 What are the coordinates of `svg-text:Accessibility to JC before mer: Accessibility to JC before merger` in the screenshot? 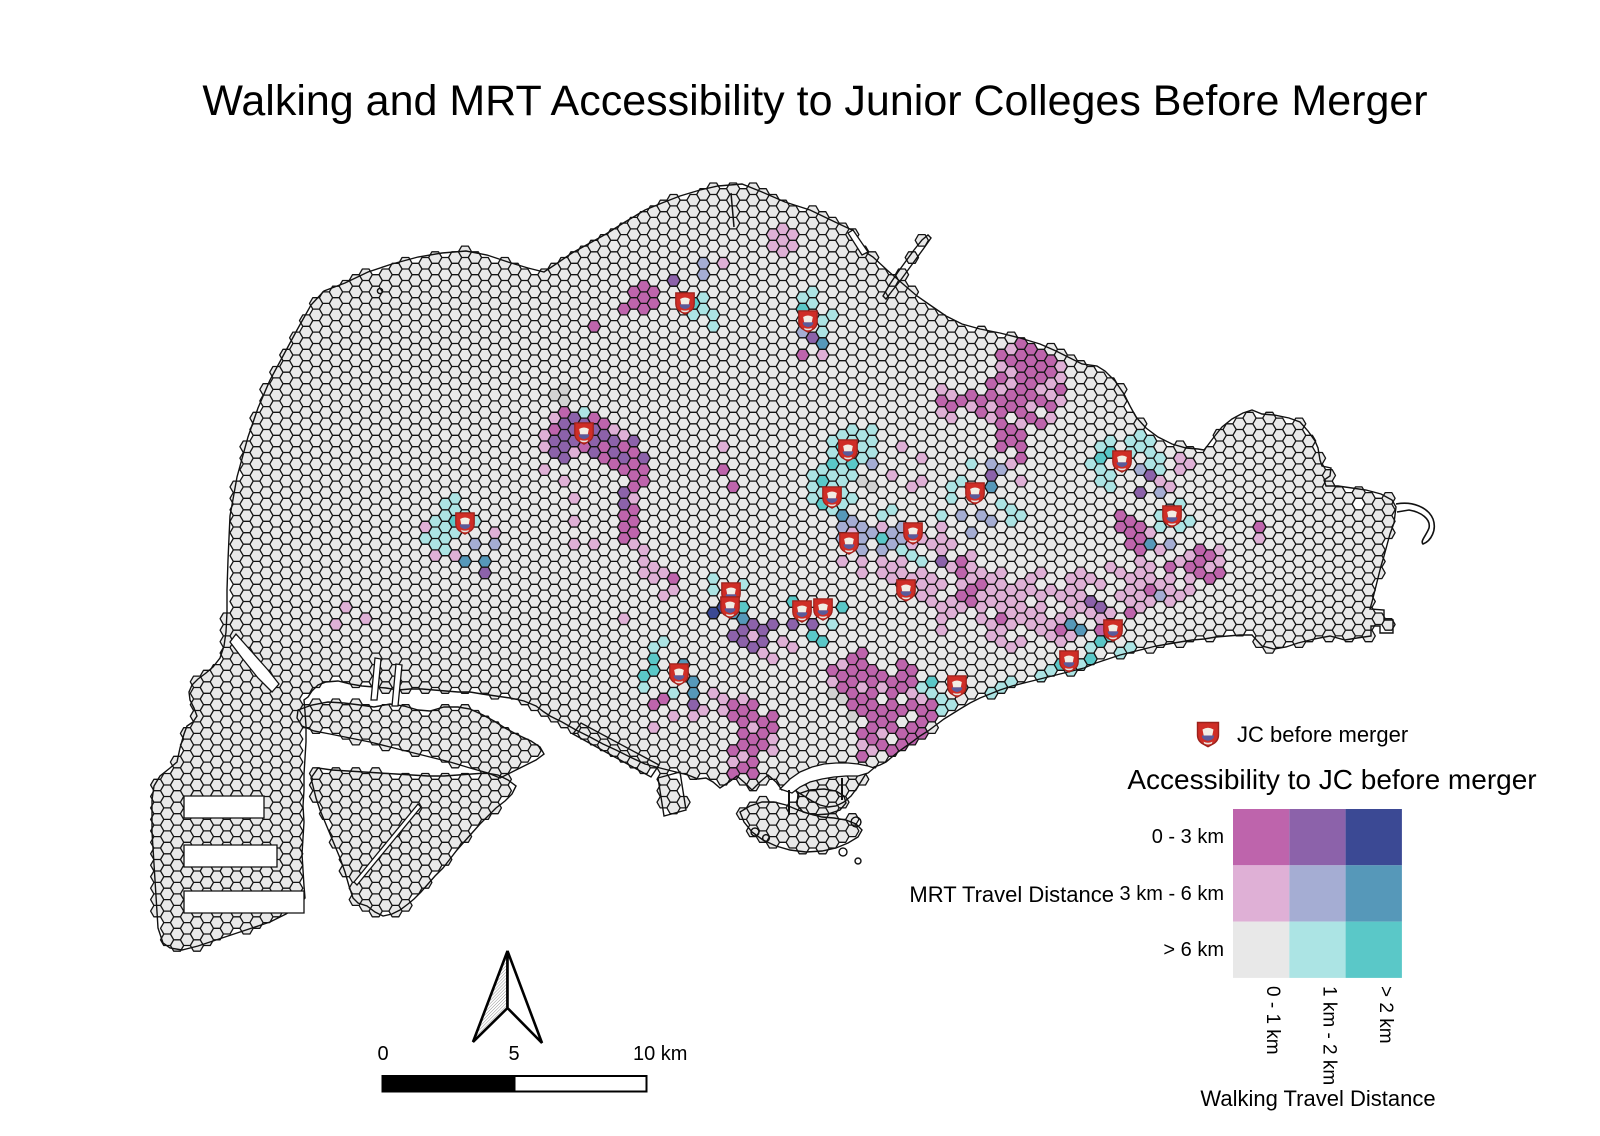 It's located at (1331, 779).